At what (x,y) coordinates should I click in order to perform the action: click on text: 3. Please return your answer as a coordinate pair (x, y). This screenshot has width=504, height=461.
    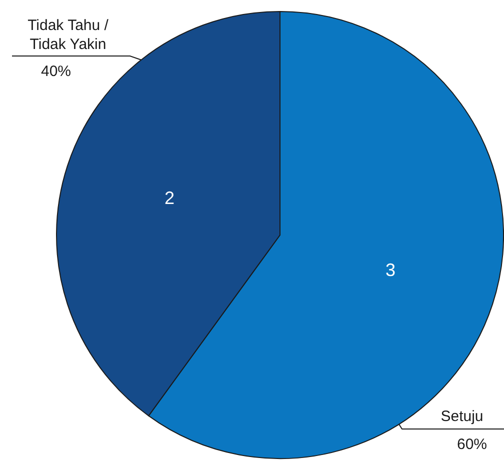
    Looking at the image, I should click on (391, 270).